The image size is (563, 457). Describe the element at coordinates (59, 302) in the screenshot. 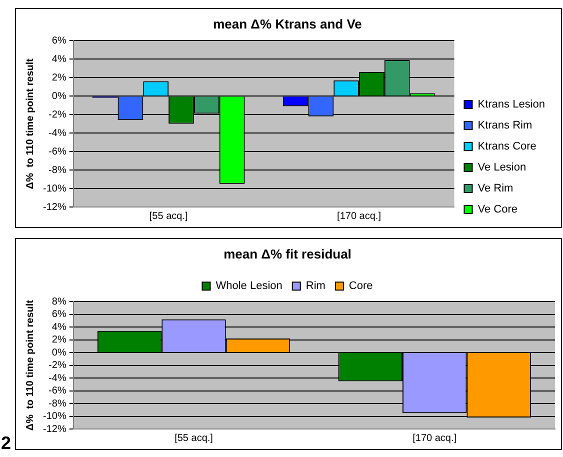

I see `y-tick-label: 8%` at that location.